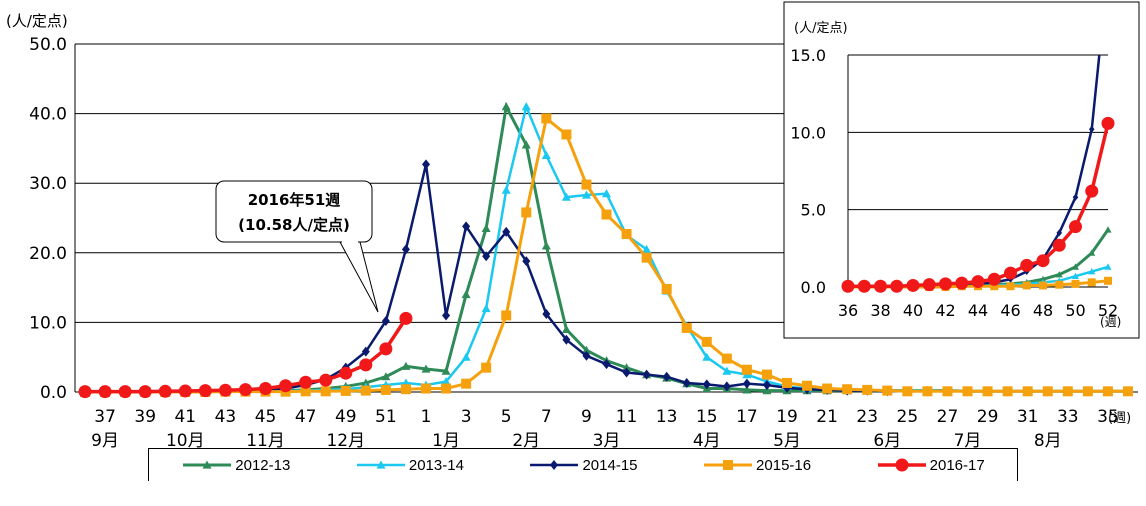  Describe the element at coordinates (235, 465) in the screenshot. I see `legend-item: 2012-13` at that location.